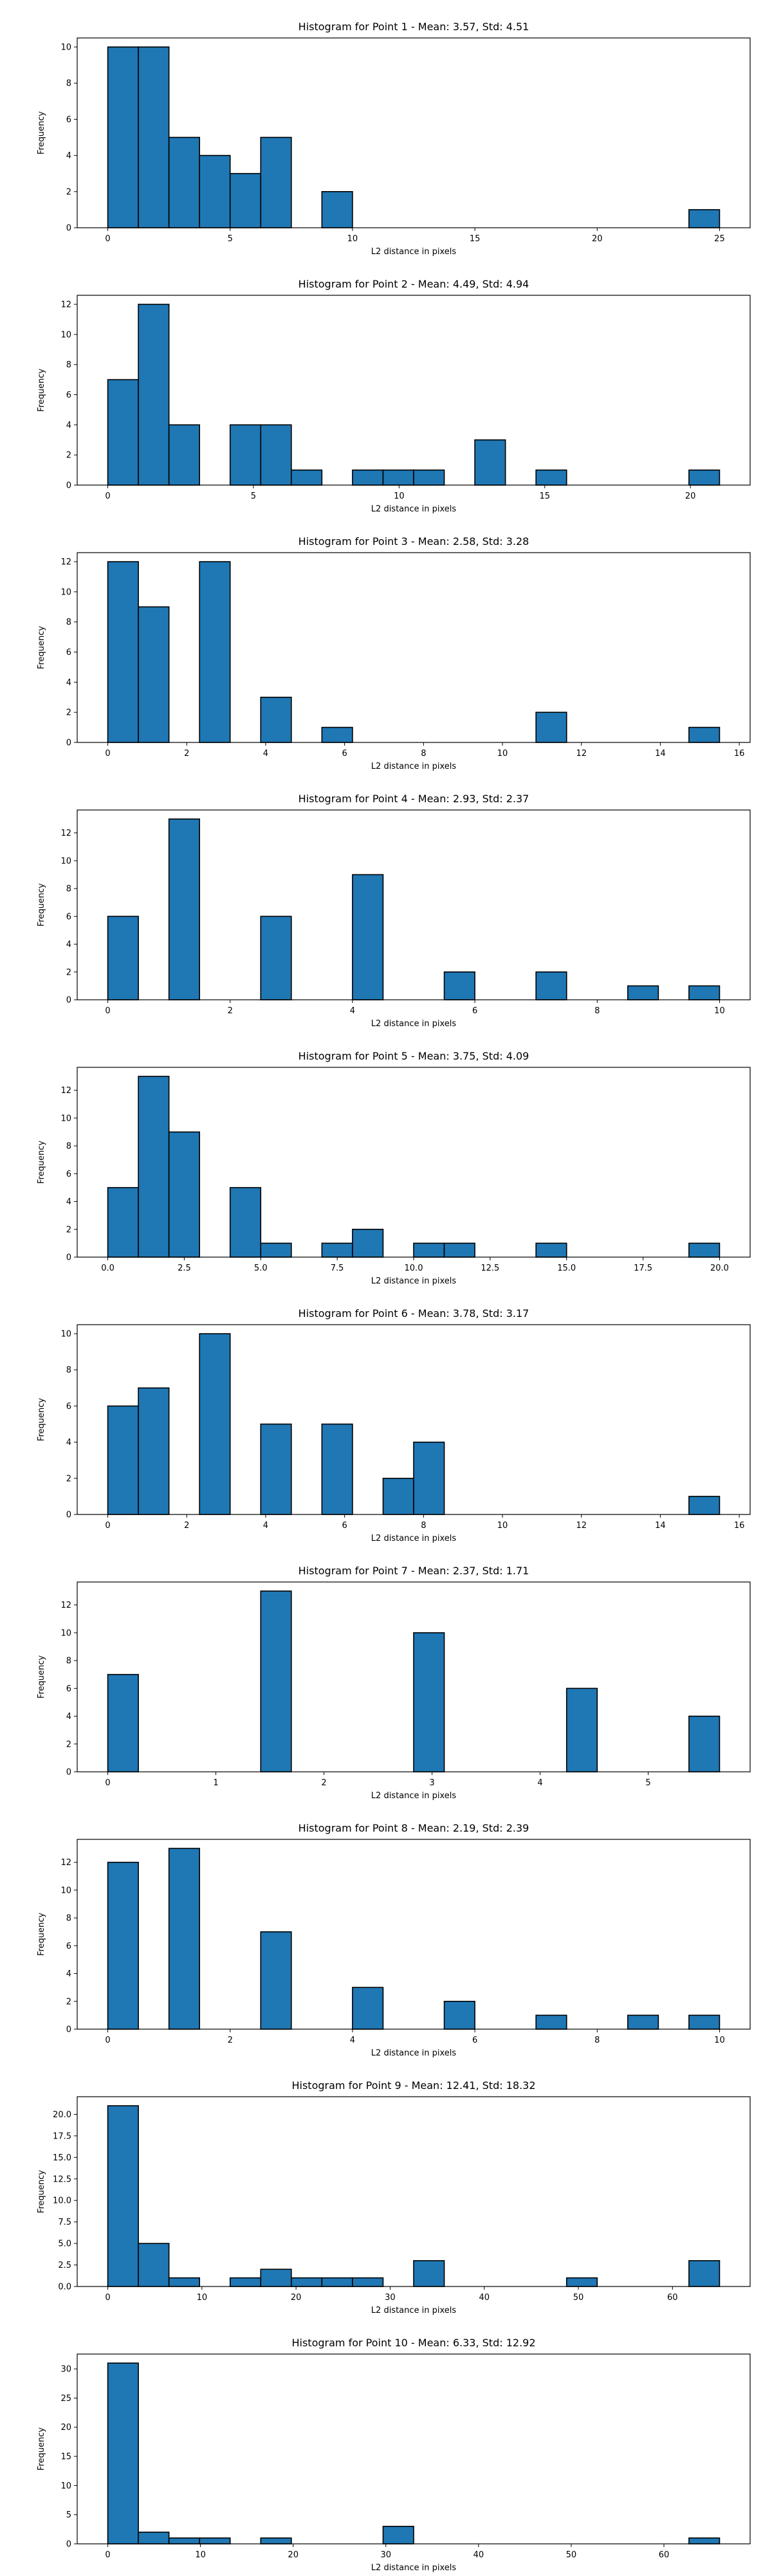 This screenshot has height=2576, width=772. What do you see at coordinates (390, 2298) in the screenshot?
I see `x-tick-label: 30` at bounding box center [390, 2298].